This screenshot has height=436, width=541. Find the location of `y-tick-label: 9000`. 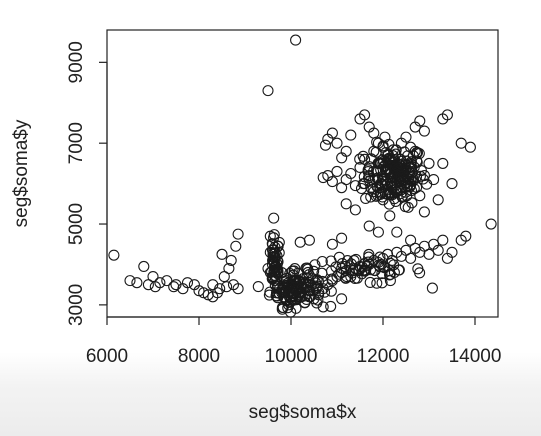

y-tick-label: 9000 is located at coordinates (76, 62).